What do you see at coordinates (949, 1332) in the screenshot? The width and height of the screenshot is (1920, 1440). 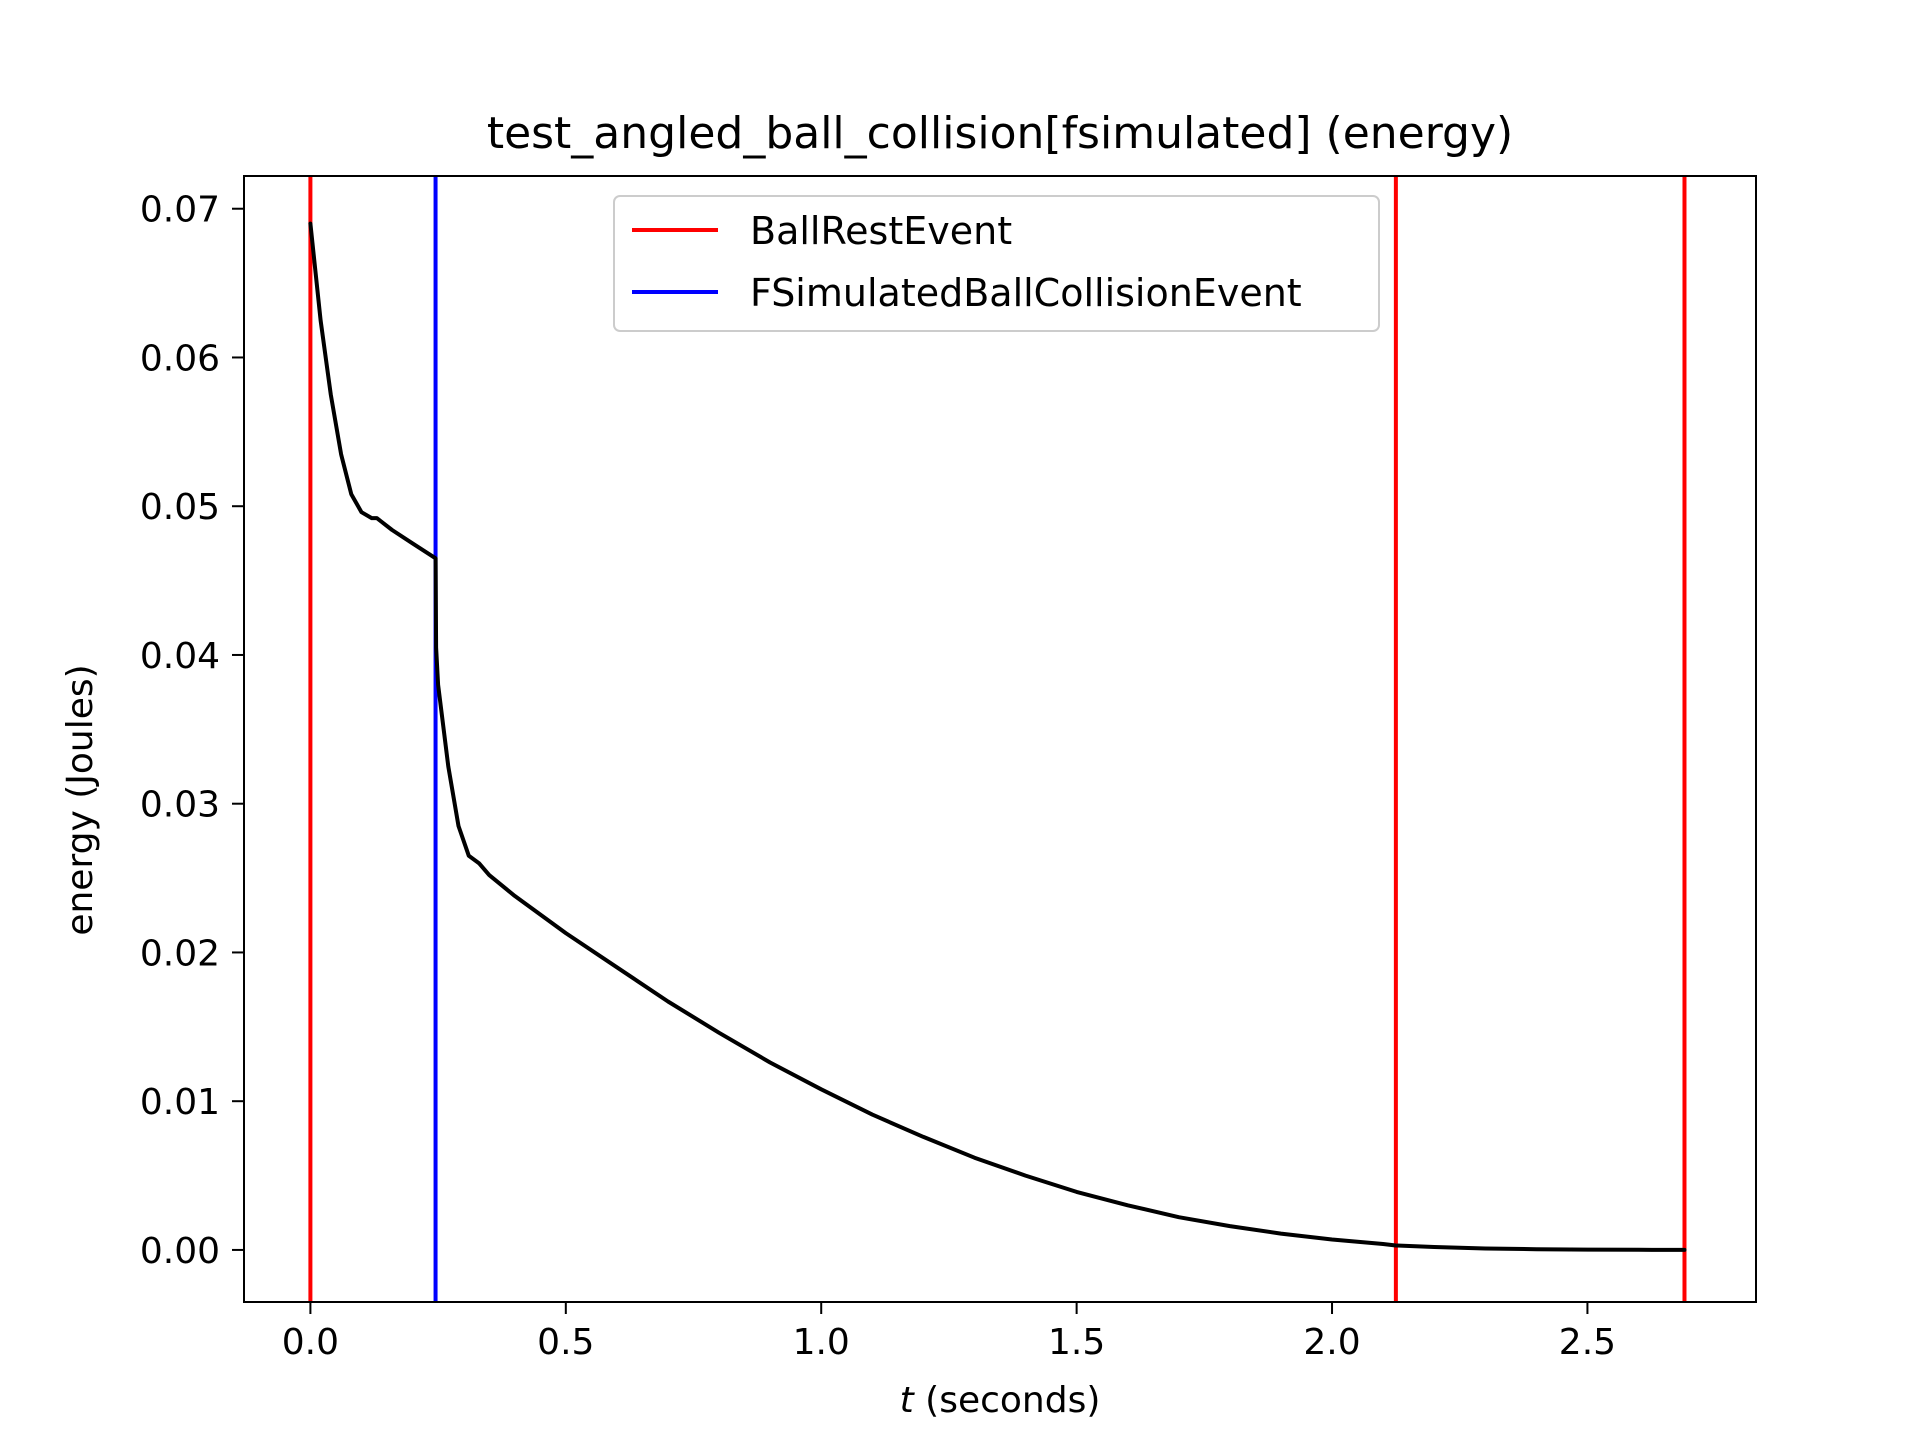 I see `x-axis-ticks: 0.0 0.5 1.0 1.5 2.0 2.5` at bounding box center [949, 1332].